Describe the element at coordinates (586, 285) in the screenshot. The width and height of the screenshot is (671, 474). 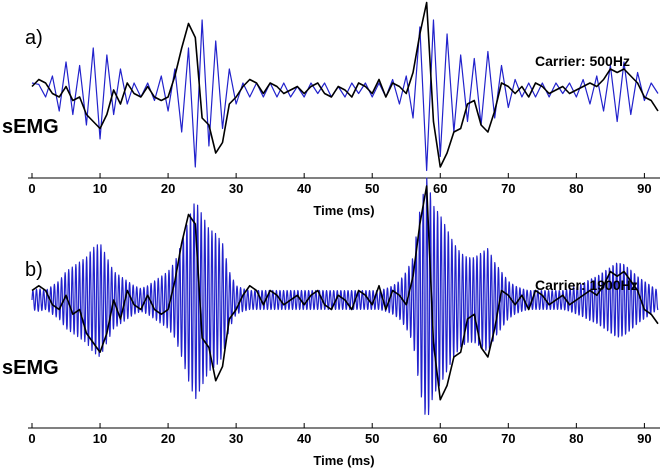
I see `panel-b-carrier-label: Carrier: 1900Hz` at that location.